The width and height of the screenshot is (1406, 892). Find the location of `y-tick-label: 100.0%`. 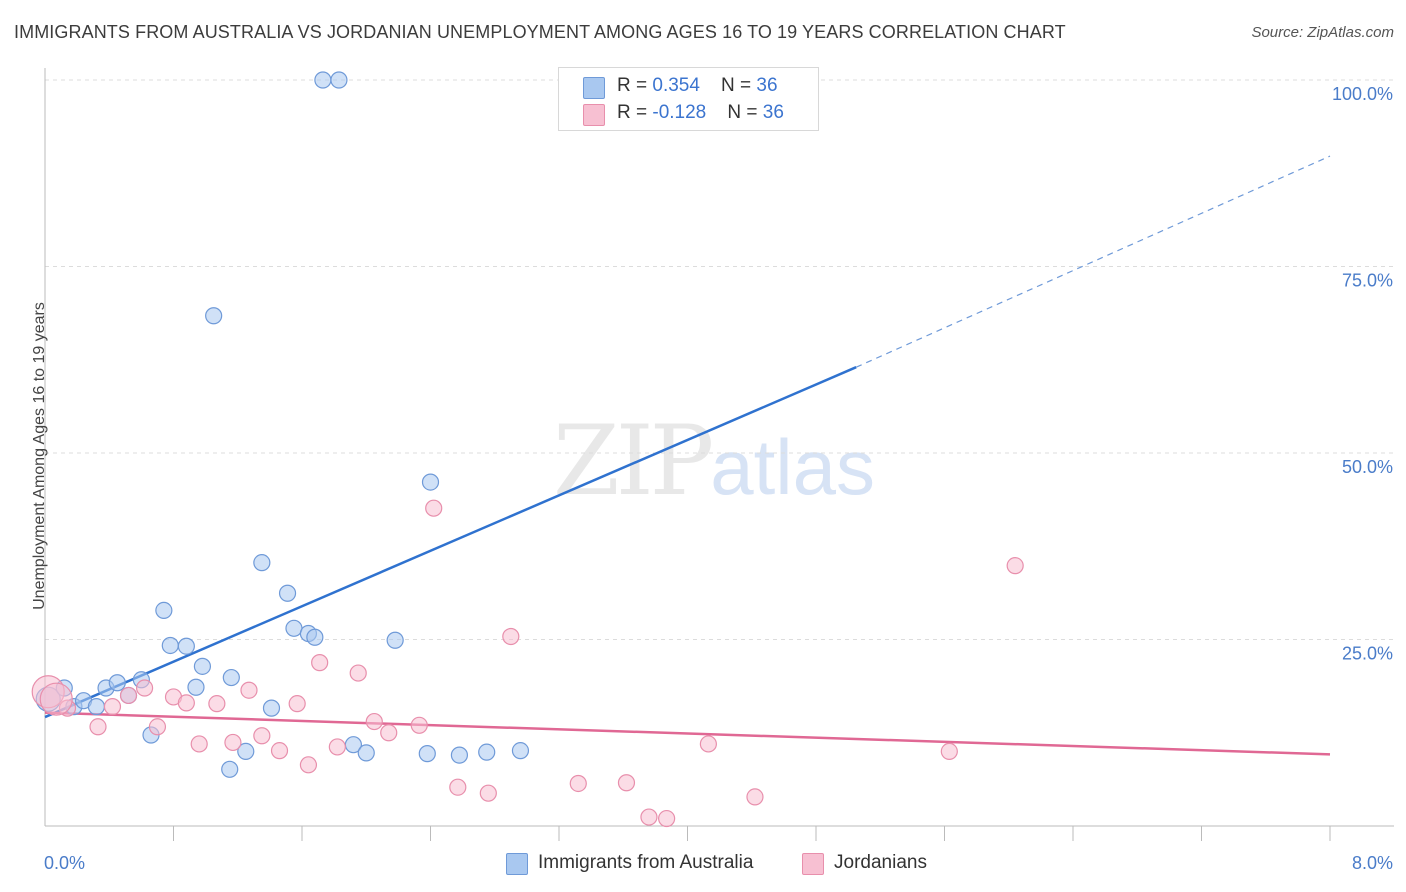

y-tick-label: 100.0% is located at coordinates (1362, 94).